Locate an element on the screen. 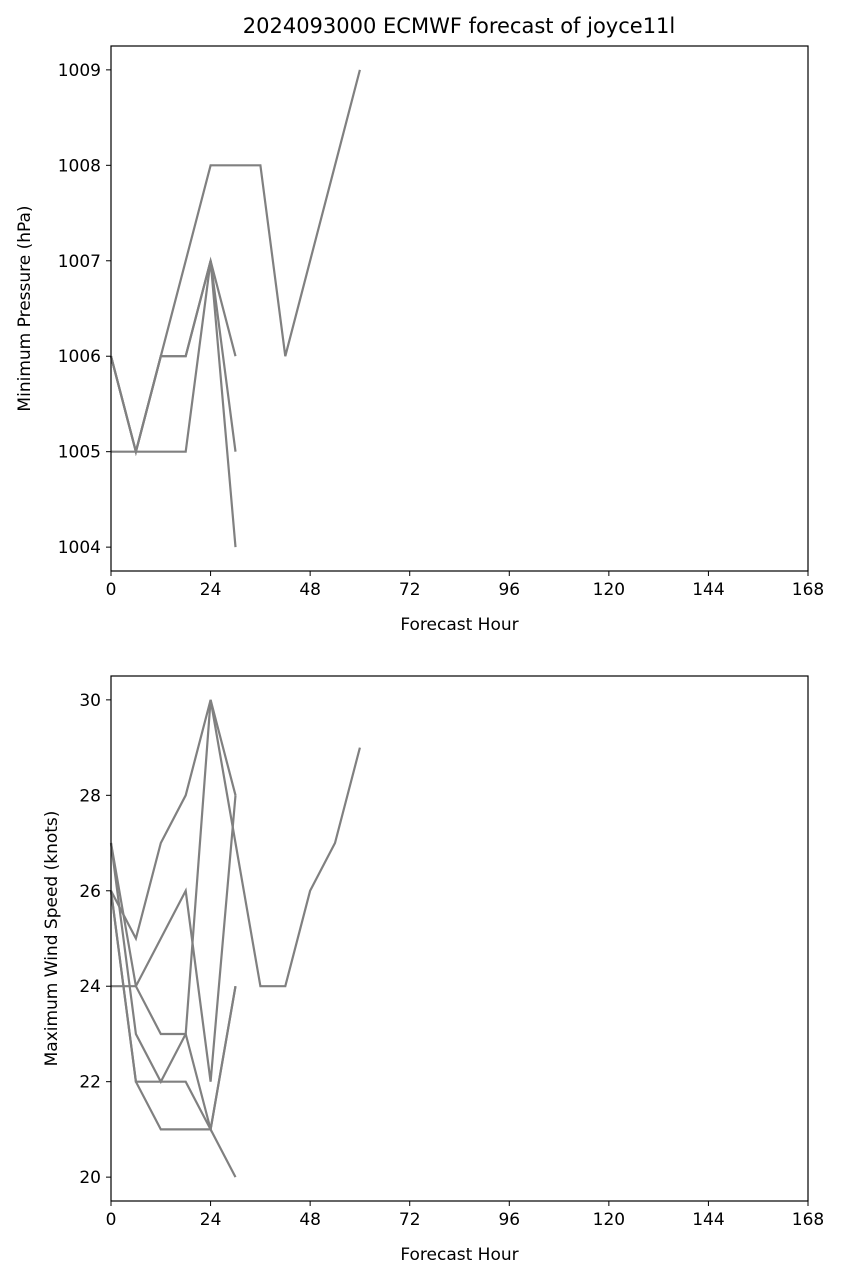 This screenshot has height=1283, width=843. y-tick-label: 1009 is located at coordinates (79, 71).